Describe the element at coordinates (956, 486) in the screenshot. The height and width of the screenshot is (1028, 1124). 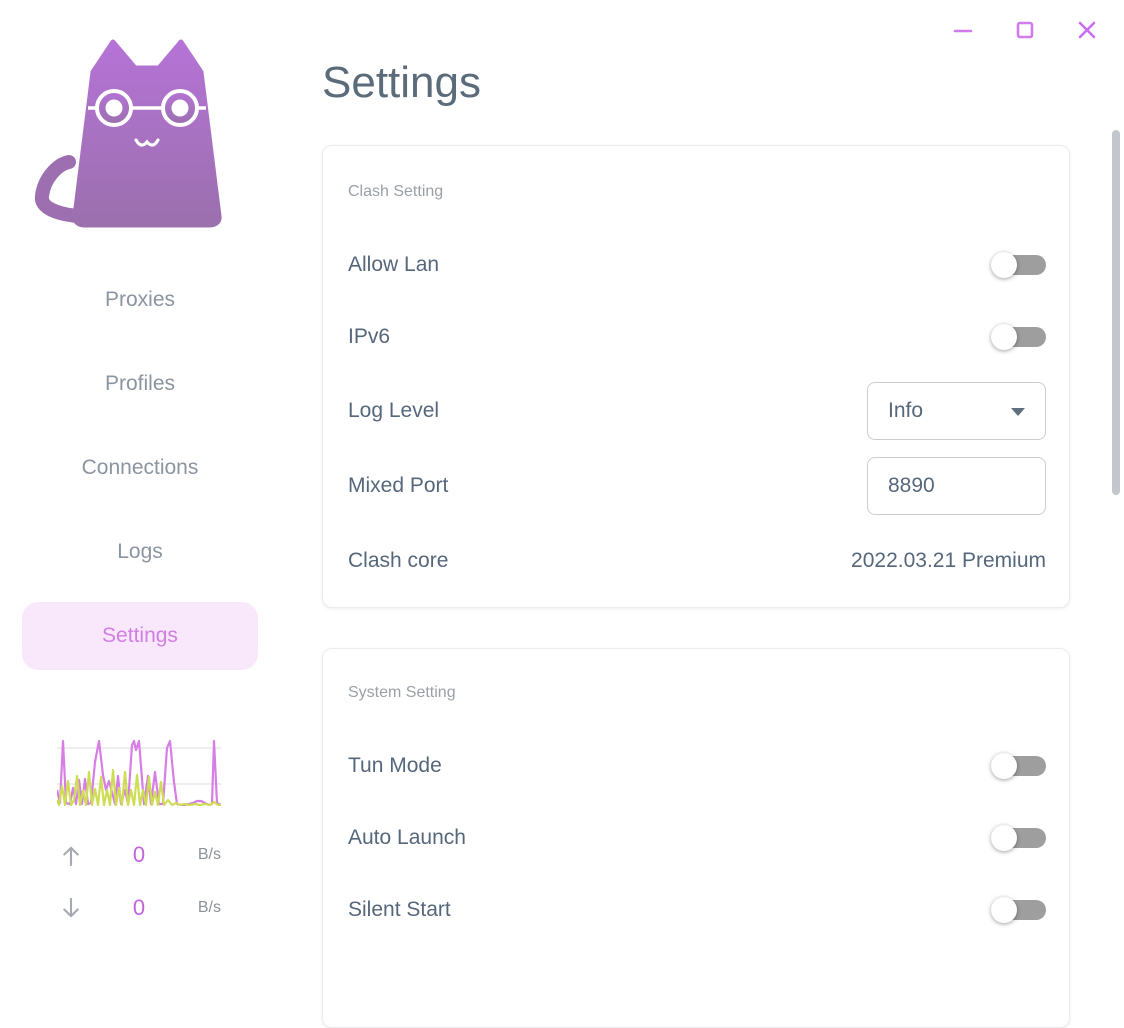
I see `mixed-port-input` at that location.